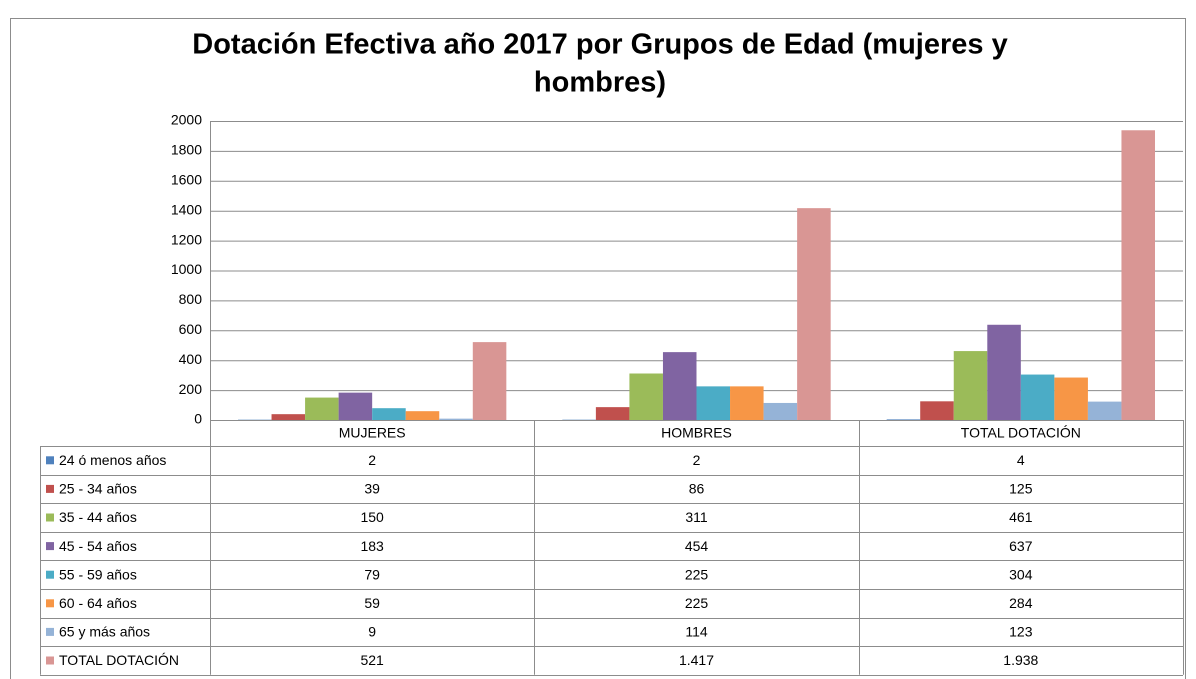  I want to click on y-tick-label: 800, so click(191, 299).